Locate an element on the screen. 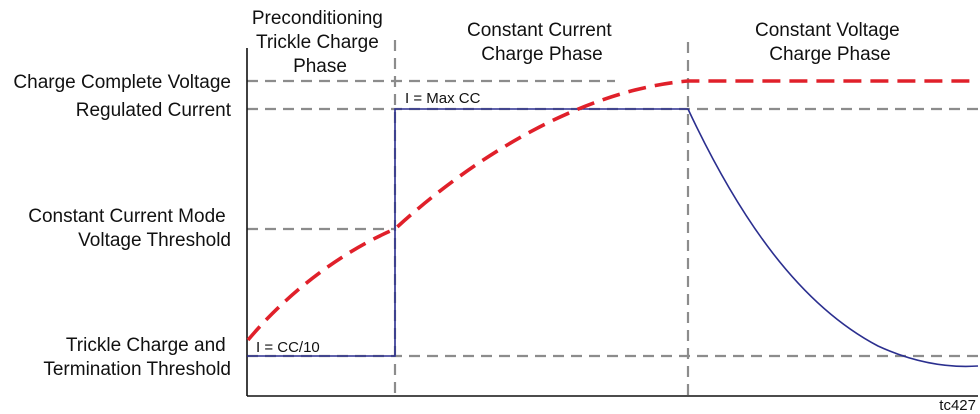 The image size is (980, 414). level-label-charge-complete-voltage: Charge Complete Voltage is located at coordinates (122, 82).